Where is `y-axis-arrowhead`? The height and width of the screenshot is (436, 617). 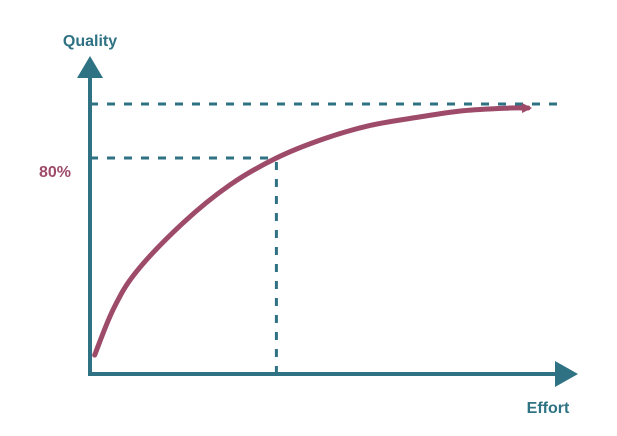
y-axis-arrowhead is located at coordinates (90, 67).